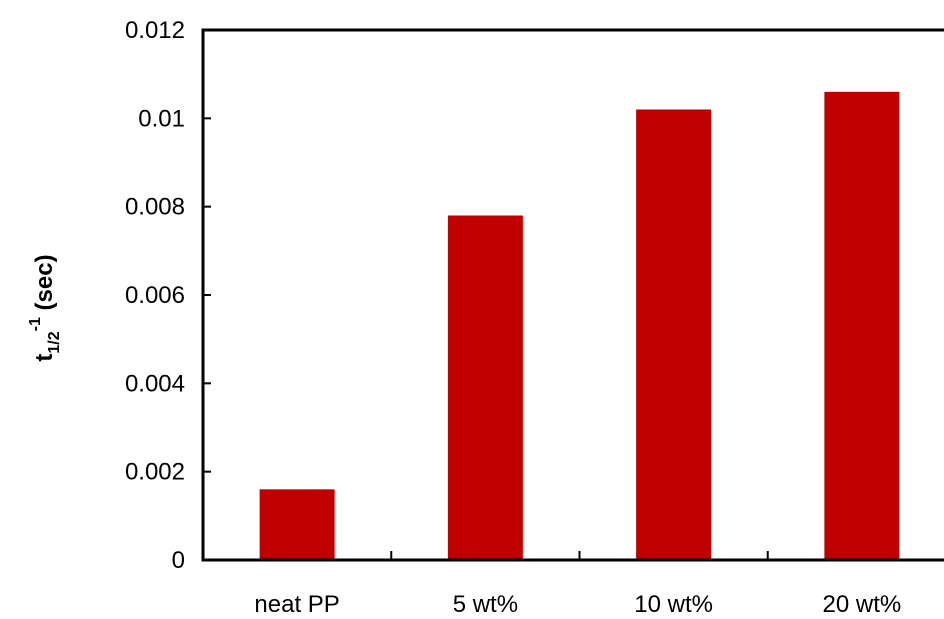  I want to click on y-ticks-group: 0 0.002 0.004 0.006 0.008 0.01 0.012, so click(168, 295).